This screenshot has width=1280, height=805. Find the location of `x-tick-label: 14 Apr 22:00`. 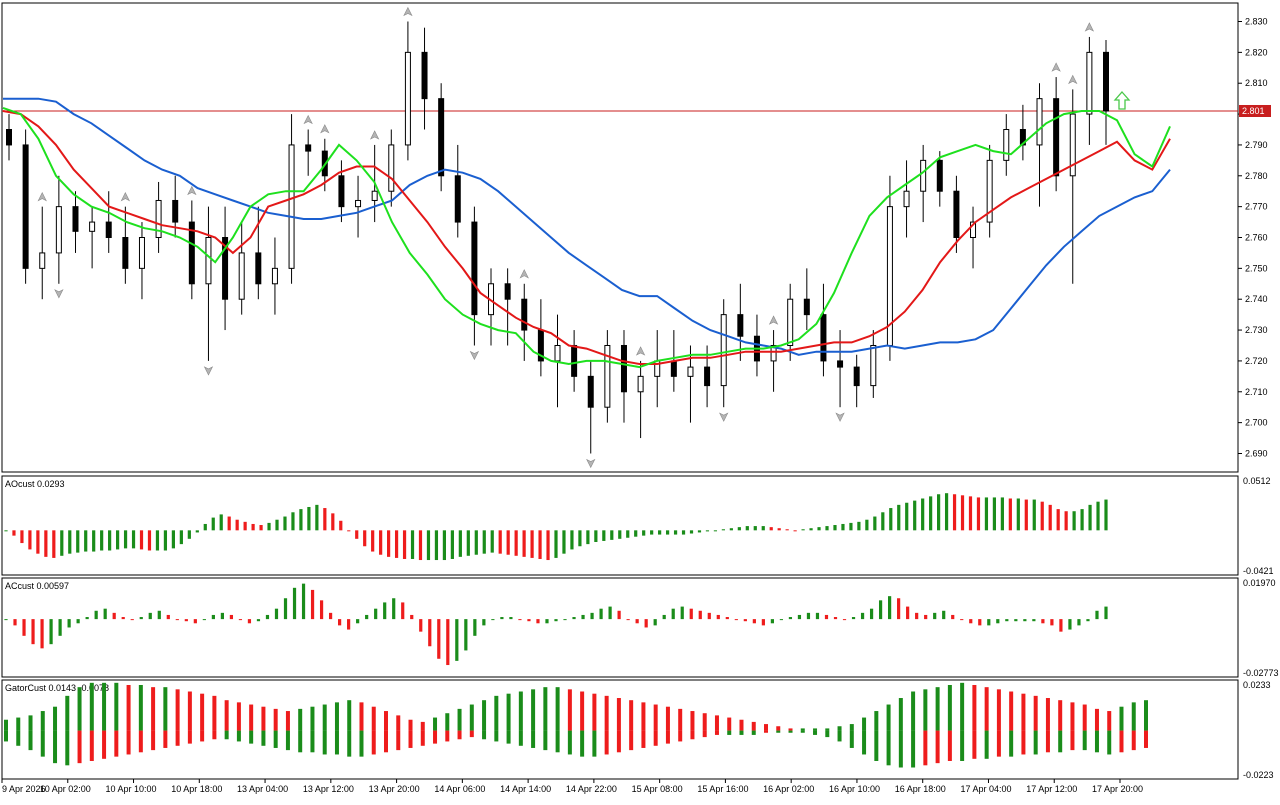

x-tick-label: 14 Apr 22:00 is located at coordinates (591, 789).